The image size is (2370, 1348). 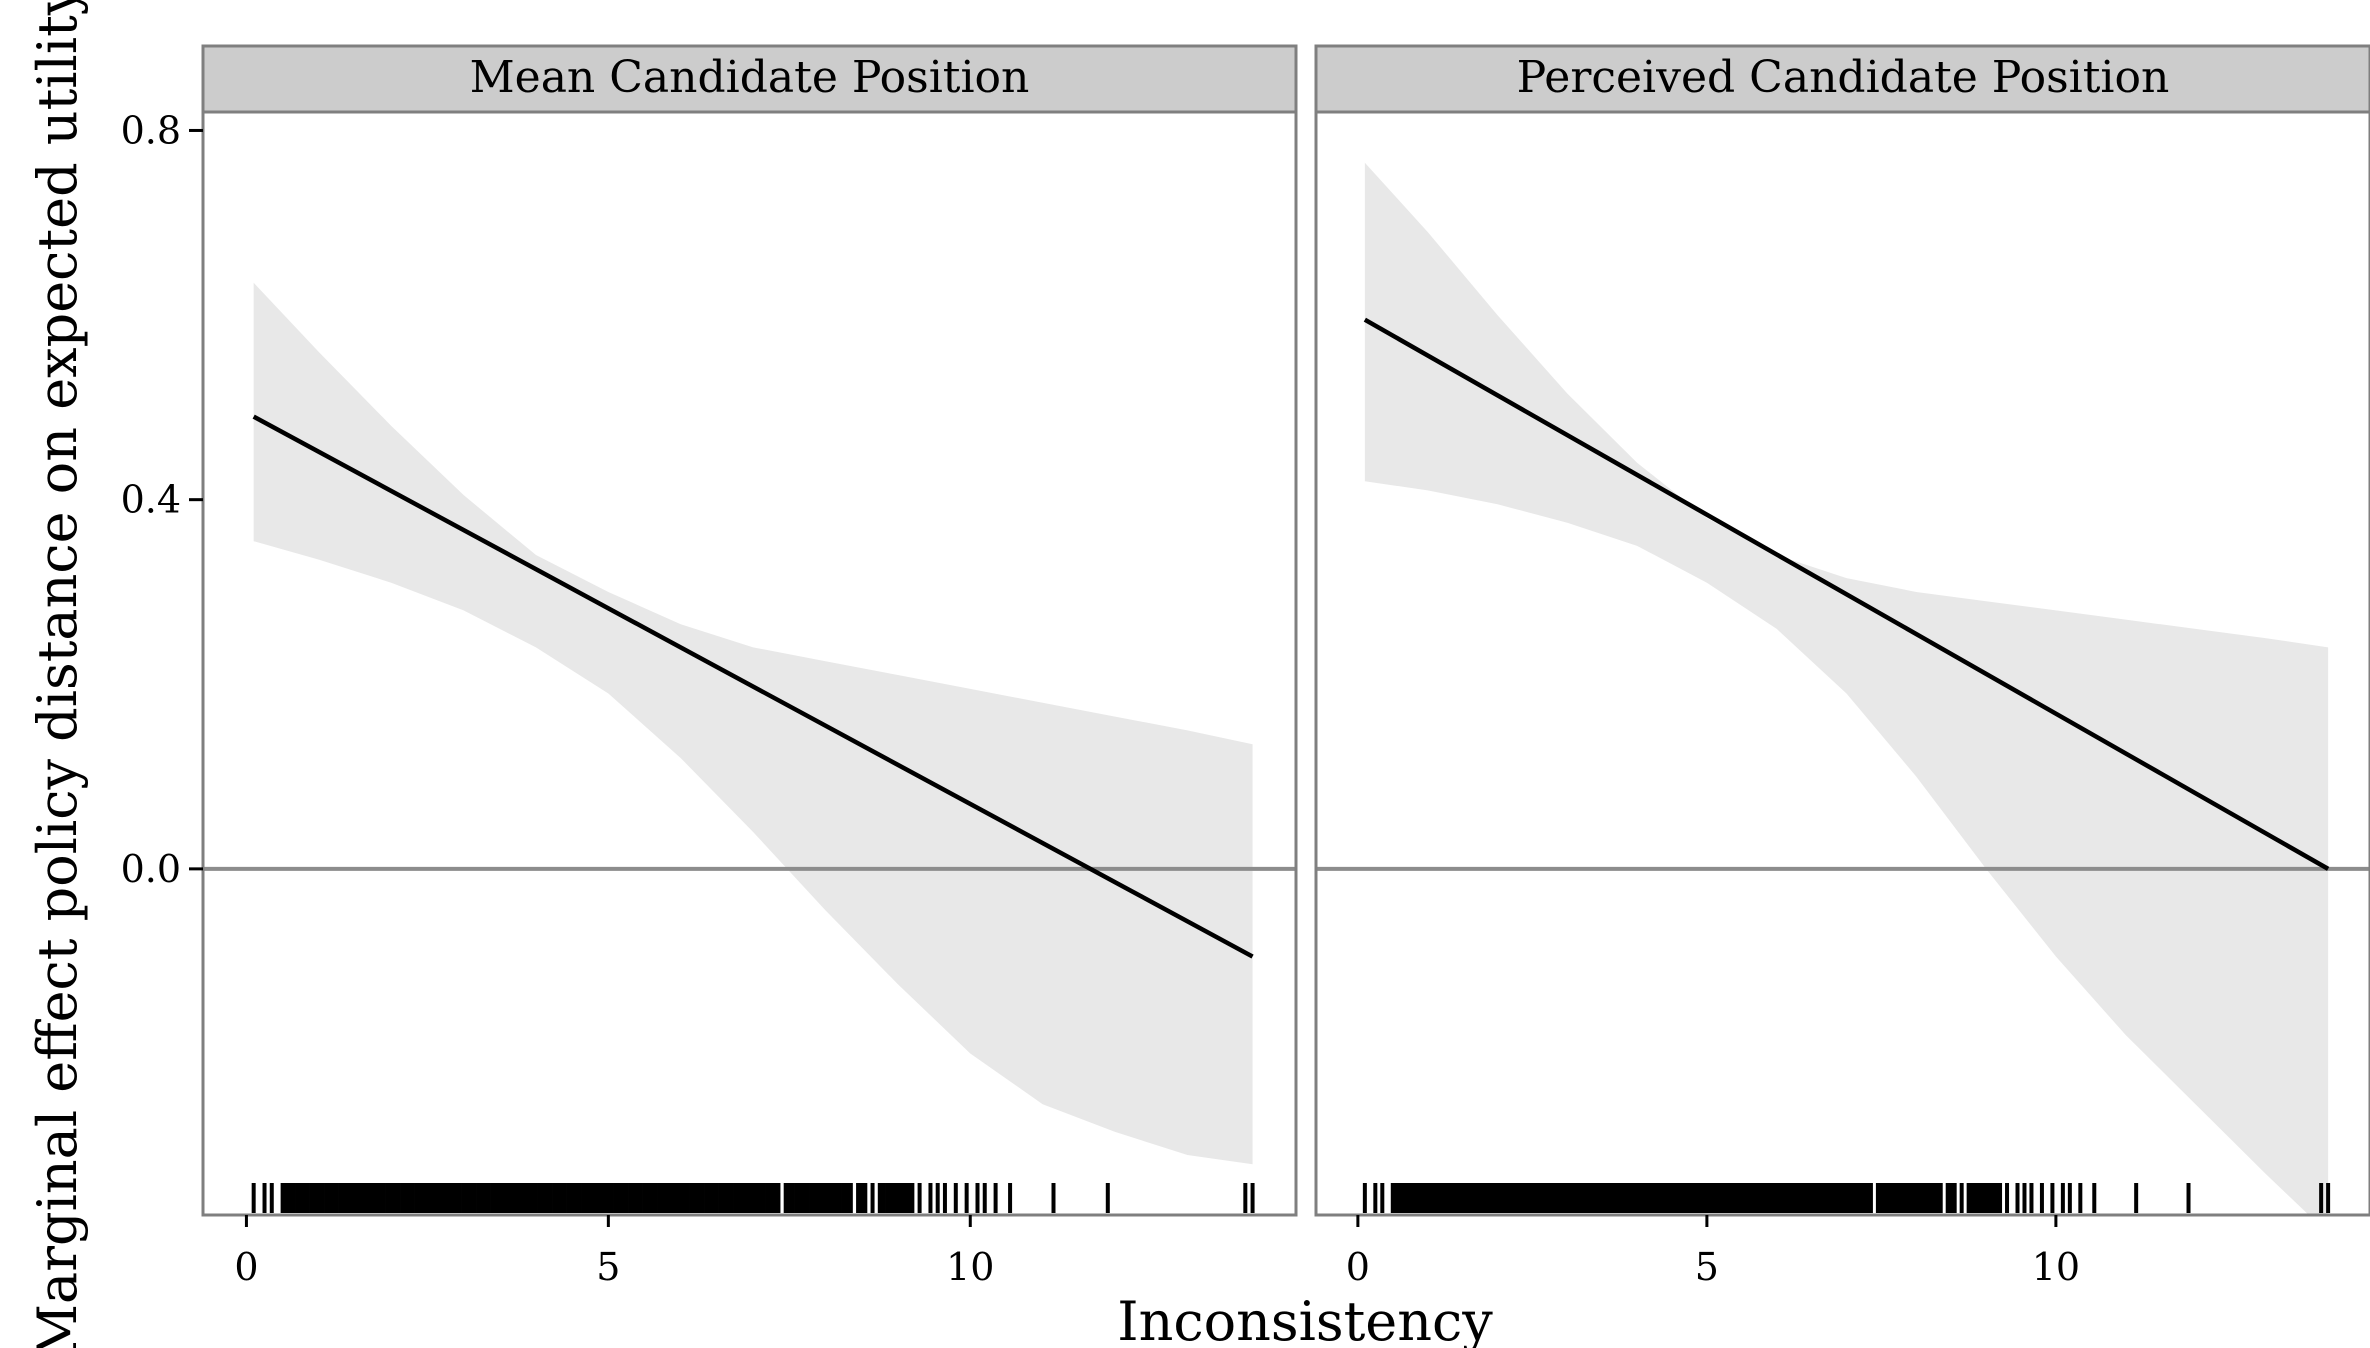 I want to click on y-axis: 0.8 0.4 0.0, so click(x=162, y=499).